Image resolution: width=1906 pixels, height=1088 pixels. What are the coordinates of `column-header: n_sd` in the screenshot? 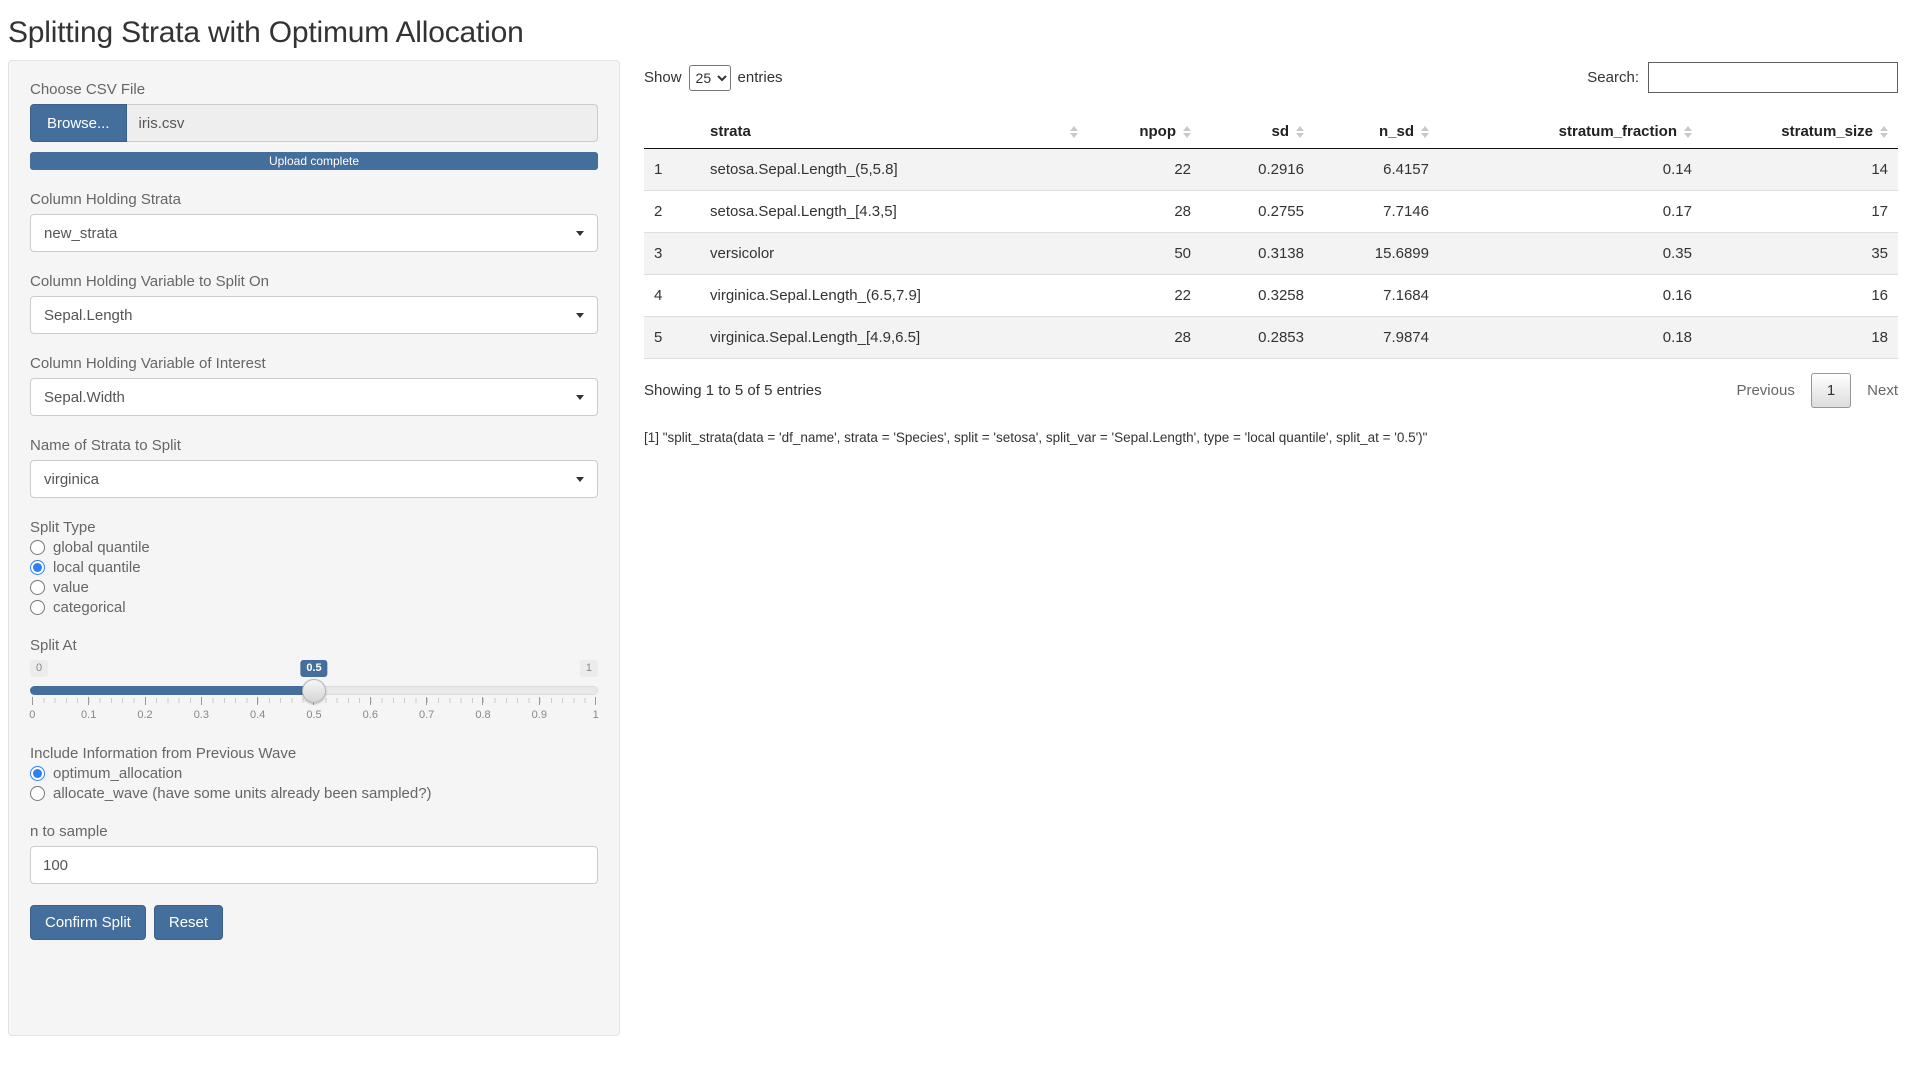 It's located at (1376, 132).